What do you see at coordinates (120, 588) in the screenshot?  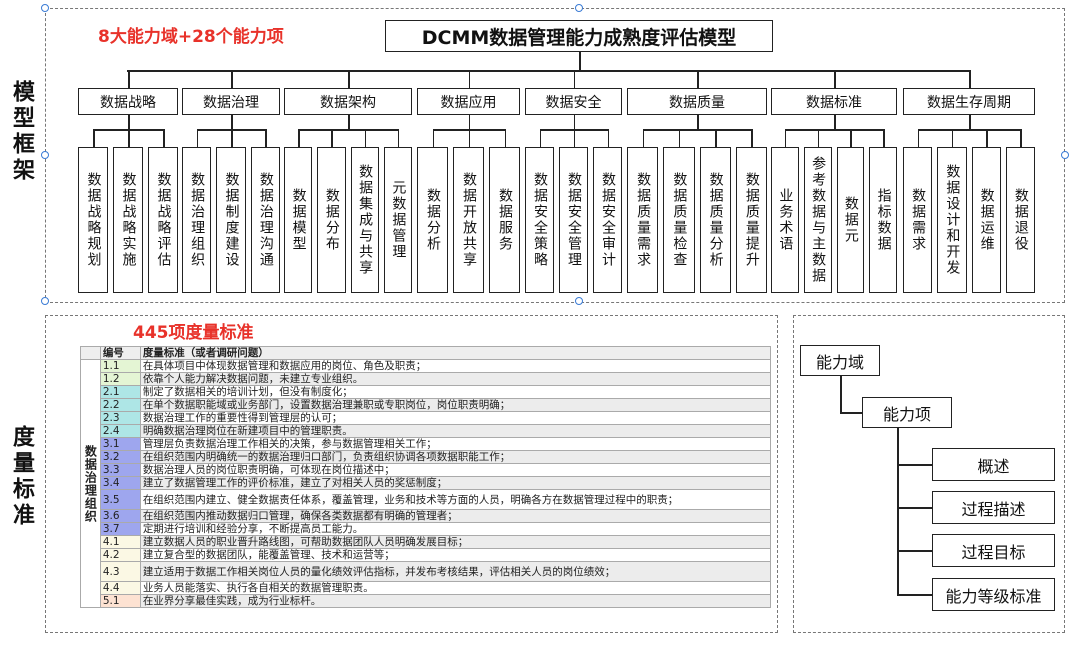 I see `row-id: 4.4` at bounding box center [120, 588].